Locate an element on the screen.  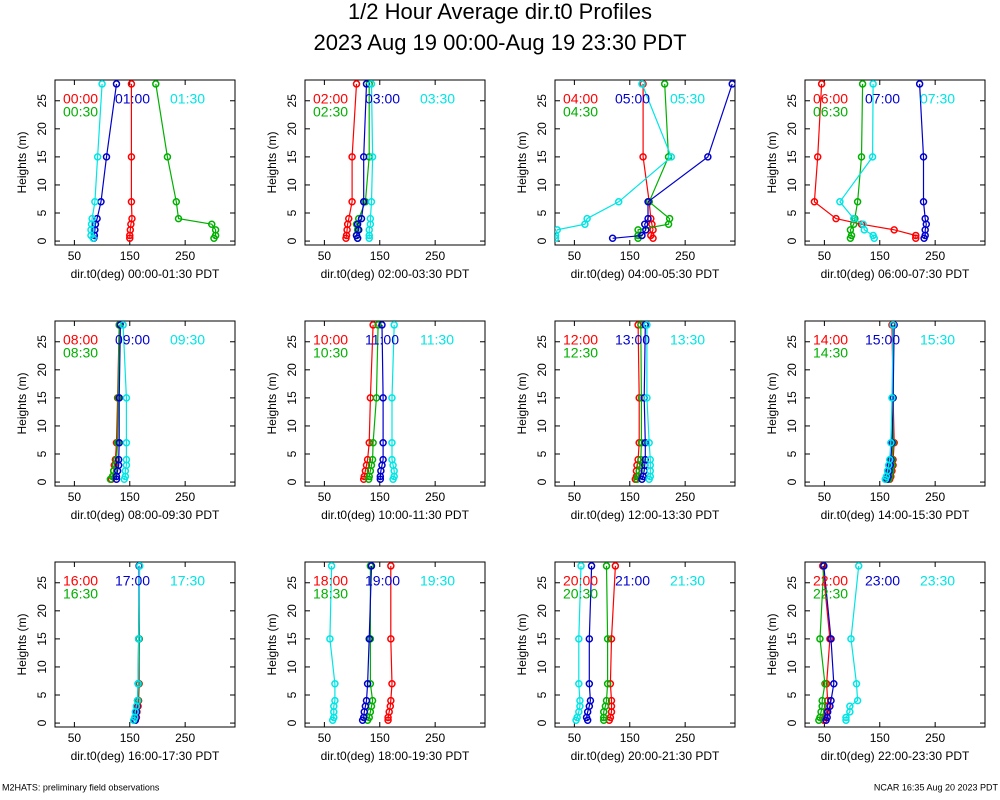
legend-entry: 09:30 is located at coordinates (187, 340).